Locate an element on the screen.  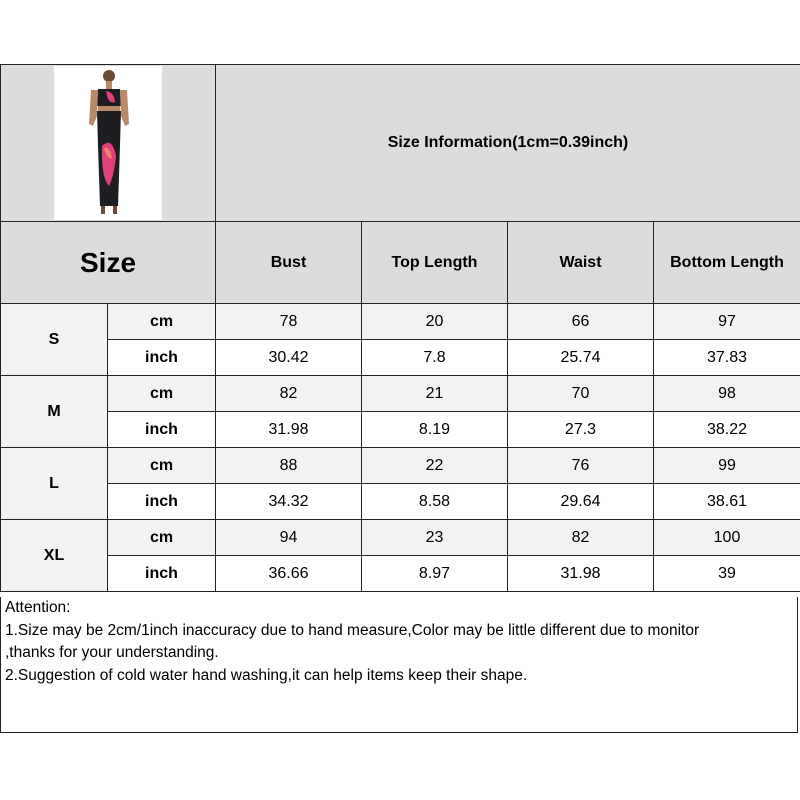
cell-value: 66 is located at coordinates (580, 321).